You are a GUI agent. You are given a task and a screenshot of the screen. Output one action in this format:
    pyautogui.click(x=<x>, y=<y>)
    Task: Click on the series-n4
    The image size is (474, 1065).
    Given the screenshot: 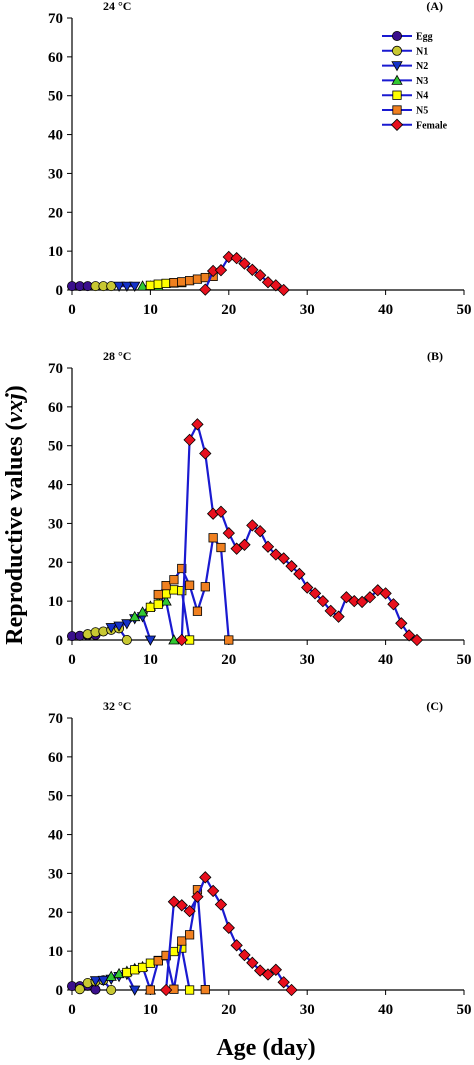 What is the action you would take?
    pyautogui.click(x=170, y=615)
    